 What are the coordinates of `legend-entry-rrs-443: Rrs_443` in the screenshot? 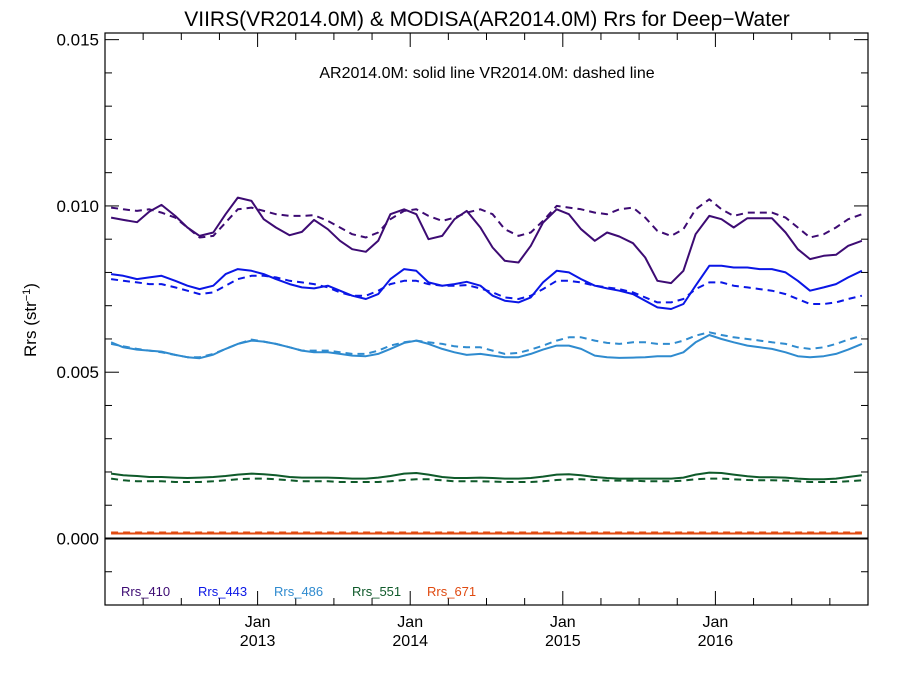 It's located at (222, 591).